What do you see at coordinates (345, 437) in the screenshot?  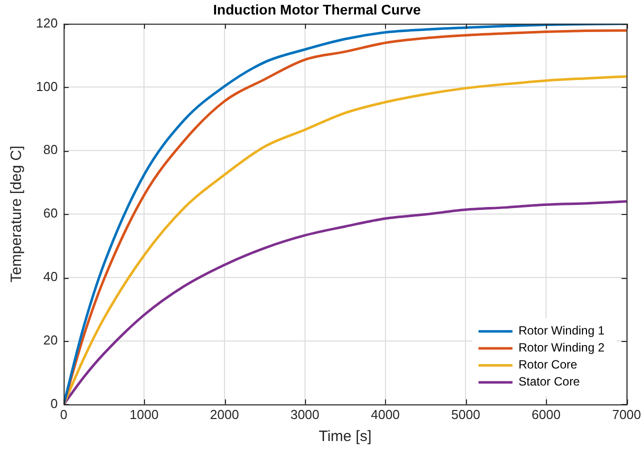 I see `x-axis-title: Time [s]` at bounding box center [345, 437].